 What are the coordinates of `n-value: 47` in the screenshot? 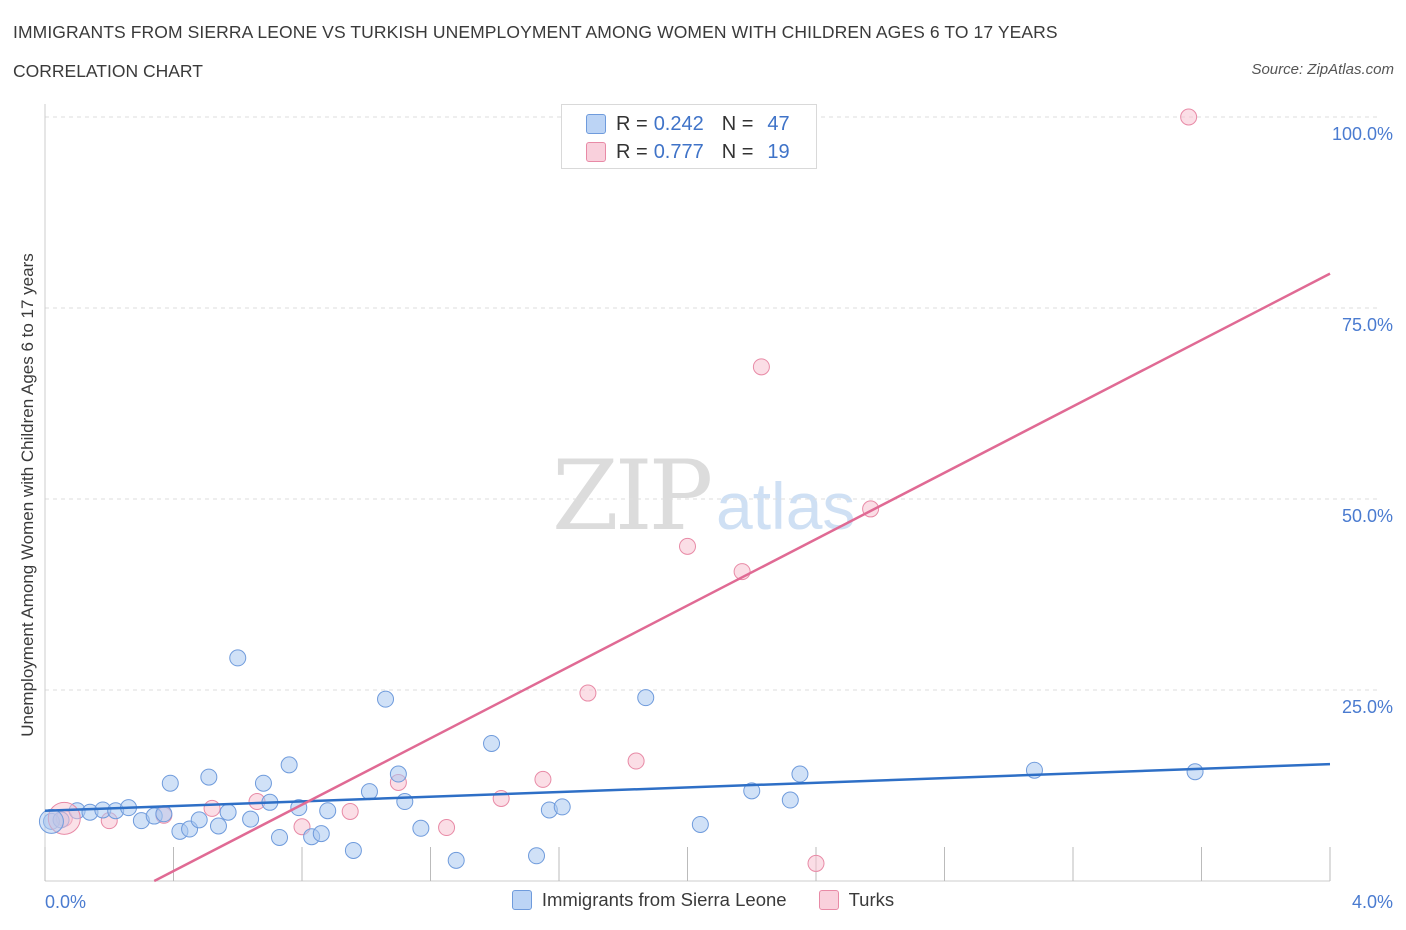 It's located at (778, 123).